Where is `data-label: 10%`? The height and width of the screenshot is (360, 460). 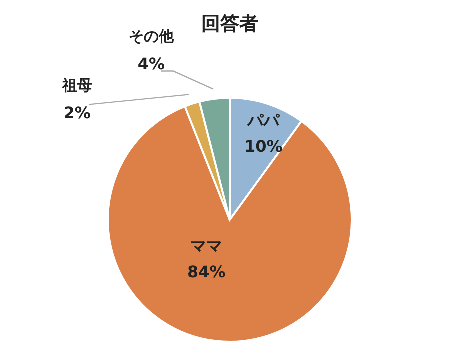
data-label: 10% is located at coordinates (263, 146).